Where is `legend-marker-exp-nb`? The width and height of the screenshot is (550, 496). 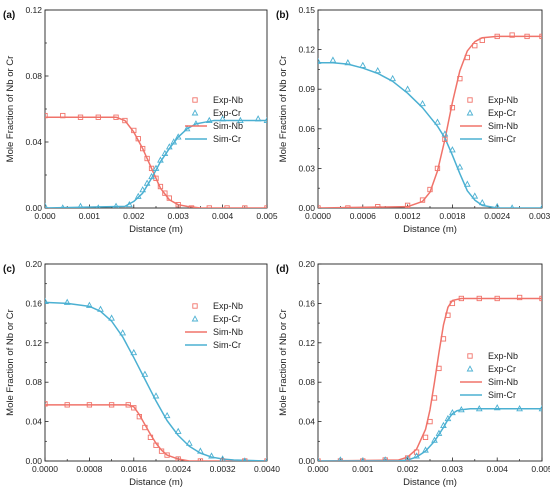
legend-marker-exp-nb is located at coordinates (195, 306).